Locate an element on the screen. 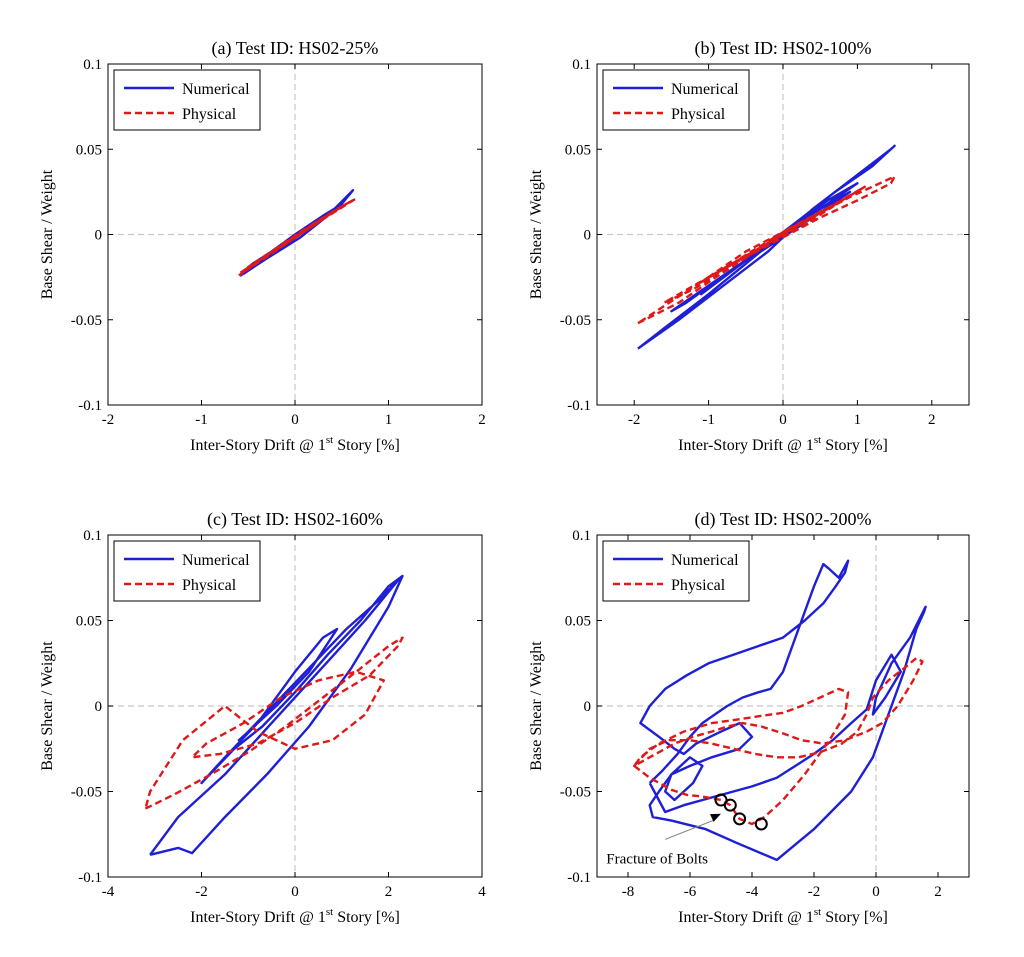  annotation-leader is located at coordinates (690, 829).